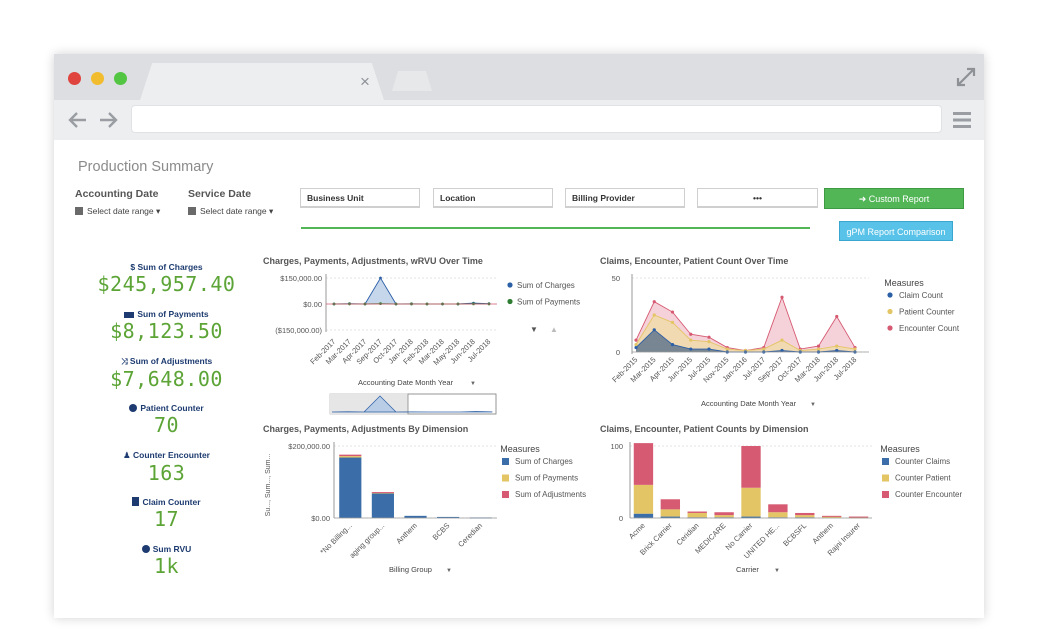  What do you see at coordinates (78, 120) in the screenshot?
I see `back-arrow-icon` at bounding box center [78, 120].